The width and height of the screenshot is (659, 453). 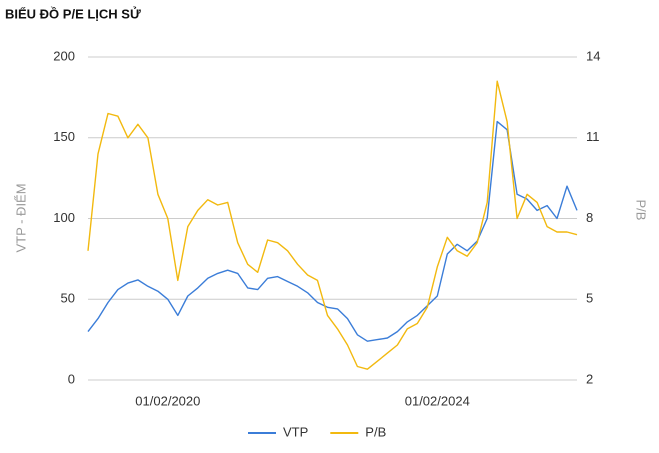 What do you see at coordinates (71, 378) in the screenshot?
I see `y-tick-label: 0` at bounding box center [71, 378].